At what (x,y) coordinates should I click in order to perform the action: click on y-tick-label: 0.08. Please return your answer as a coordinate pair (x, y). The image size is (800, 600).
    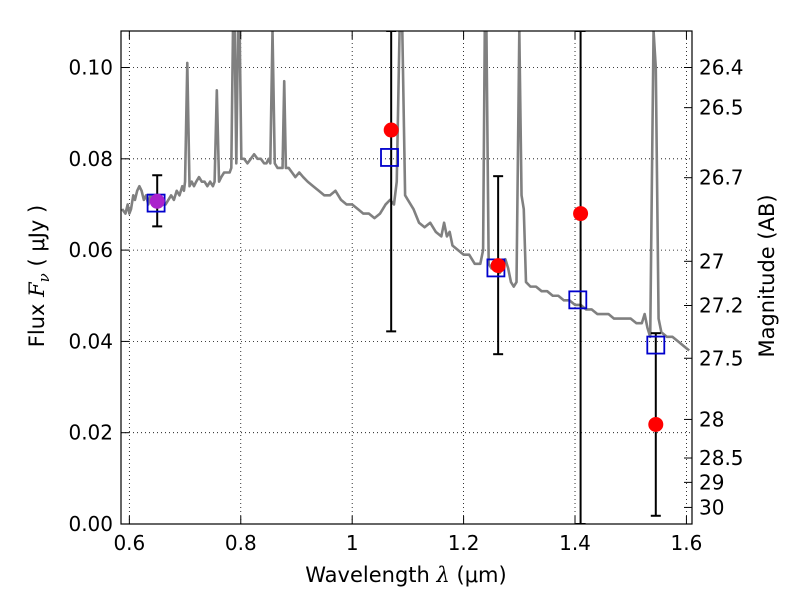
    Looking at the image, I should click on (90, 159).